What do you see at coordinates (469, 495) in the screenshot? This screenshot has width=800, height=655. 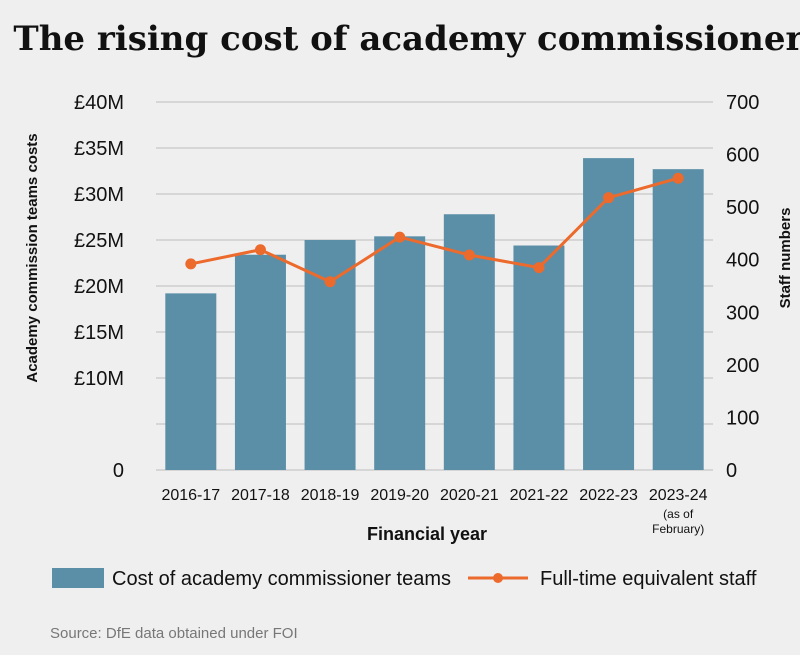 I see `x-tick-label: 2020-21` at bounding box center [469, 495].